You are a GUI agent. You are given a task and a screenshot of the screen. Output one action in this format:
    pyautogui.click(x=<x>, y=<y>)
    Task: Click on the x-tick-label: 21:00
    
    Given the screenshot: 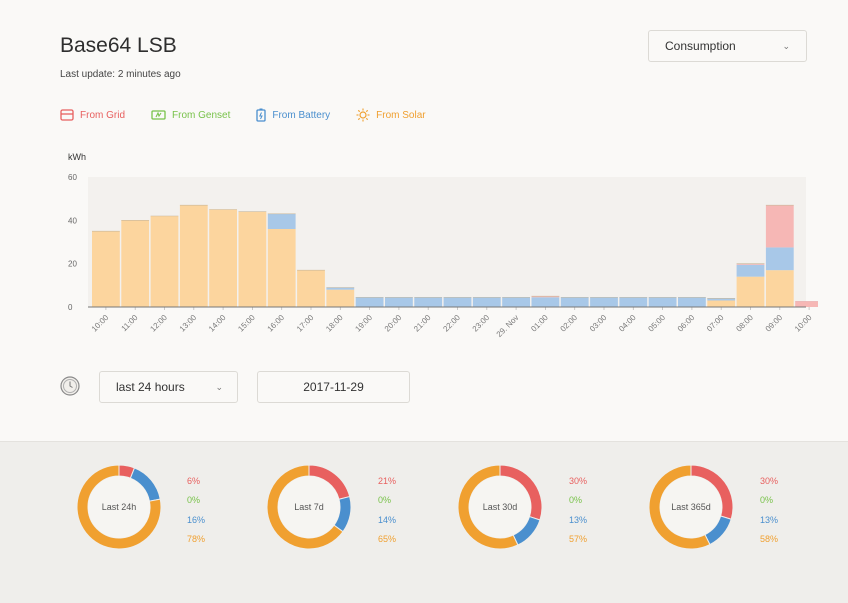 What is the action you would take?
    pyautogui.click(x=422, y=323)
    